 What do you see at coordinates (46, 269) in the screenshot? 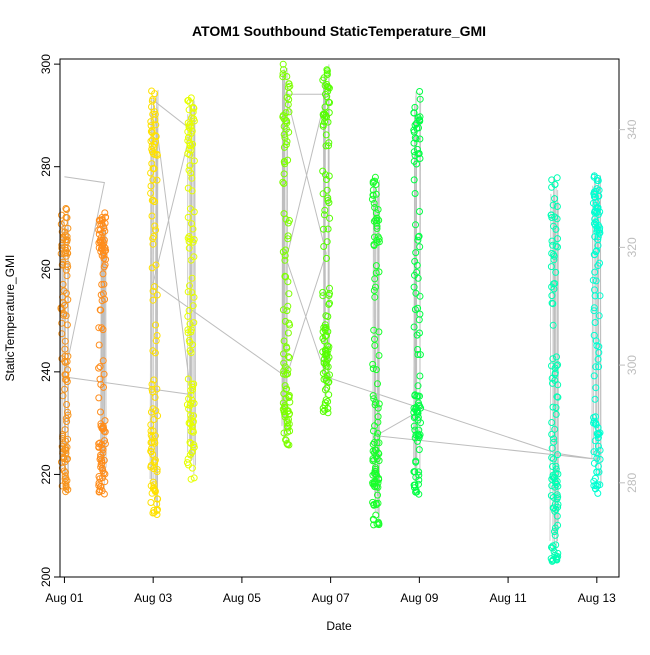
I see `y-tick-label: 260` at bounding box center [46, 269].